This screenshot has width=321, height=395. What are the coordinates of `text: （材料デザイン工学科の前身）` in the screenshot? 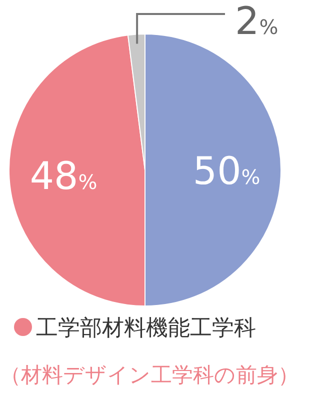 It's located at (149, 375).